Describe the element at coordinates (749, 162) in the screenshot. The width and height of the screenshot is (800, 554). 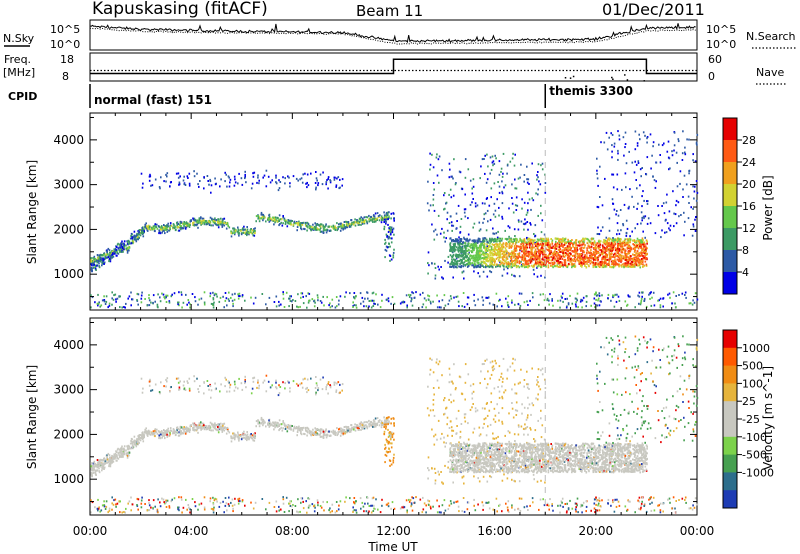
I see `power-colorbar-tick-label: 24` at that location.